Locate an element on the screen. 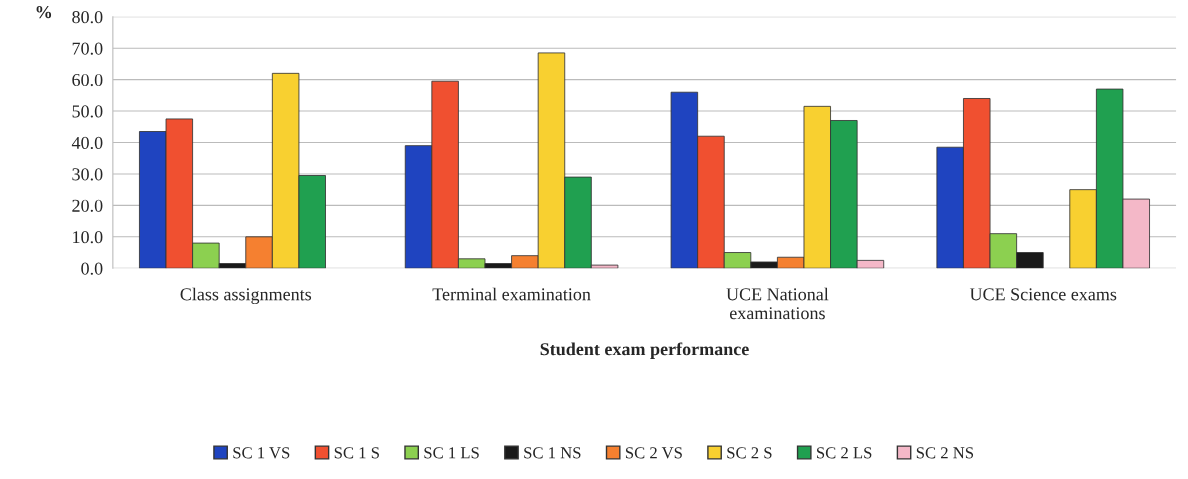 This screenshot has height=479, width=1188. legend-label: SC 1 LS is located at coordinates (451, 453).